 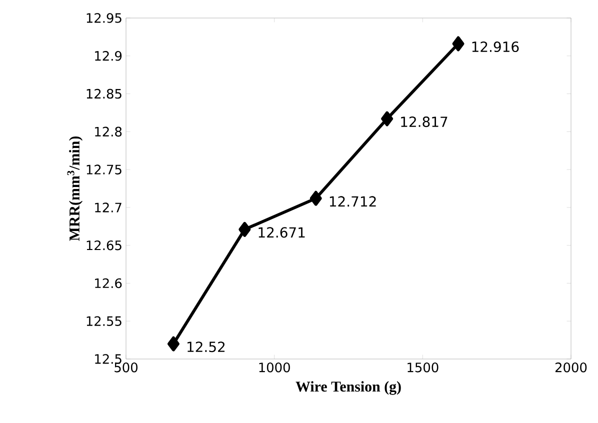 I want to click on data-label: 12.712, so click(x=353, y=201).